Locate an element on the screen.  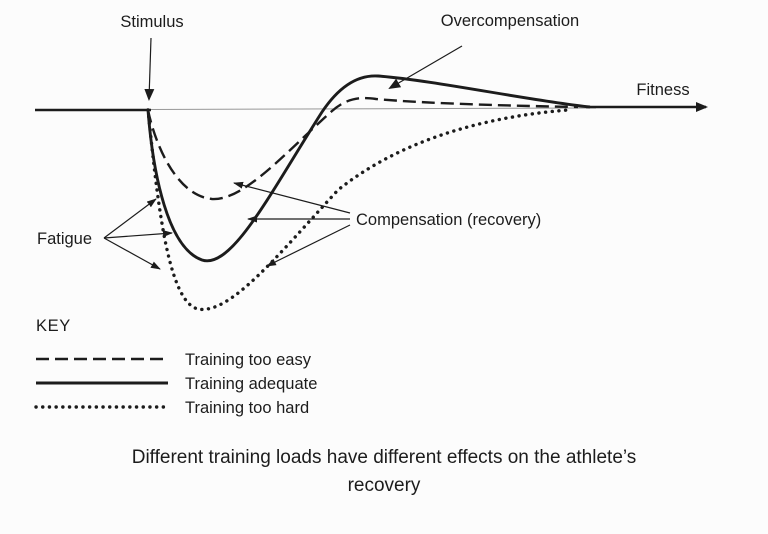
legend-label-easy: Training too easy is located at coordinates (248, 360).